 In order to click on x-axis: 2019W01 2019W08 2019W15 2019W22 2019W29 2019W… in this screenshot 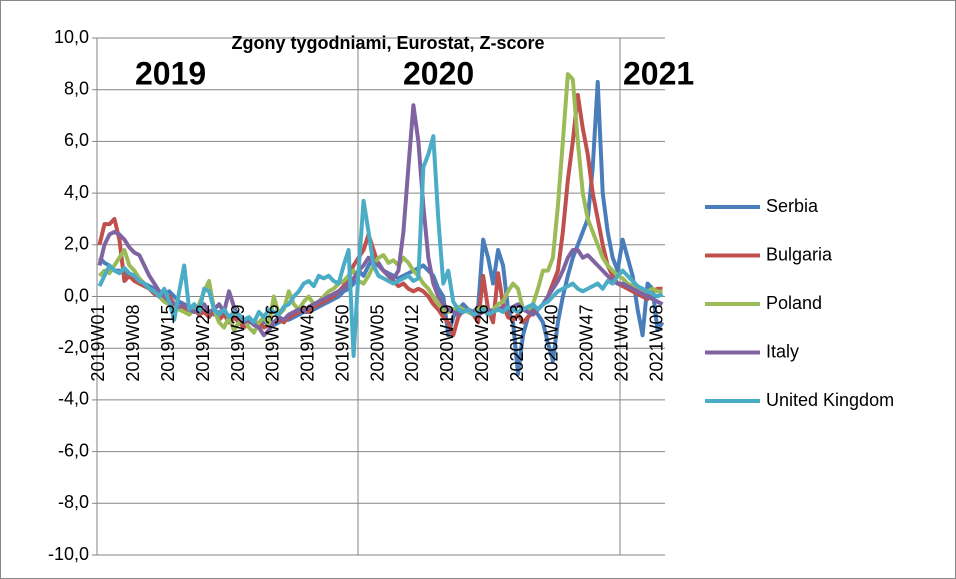, I will do `click(377, 343)`.